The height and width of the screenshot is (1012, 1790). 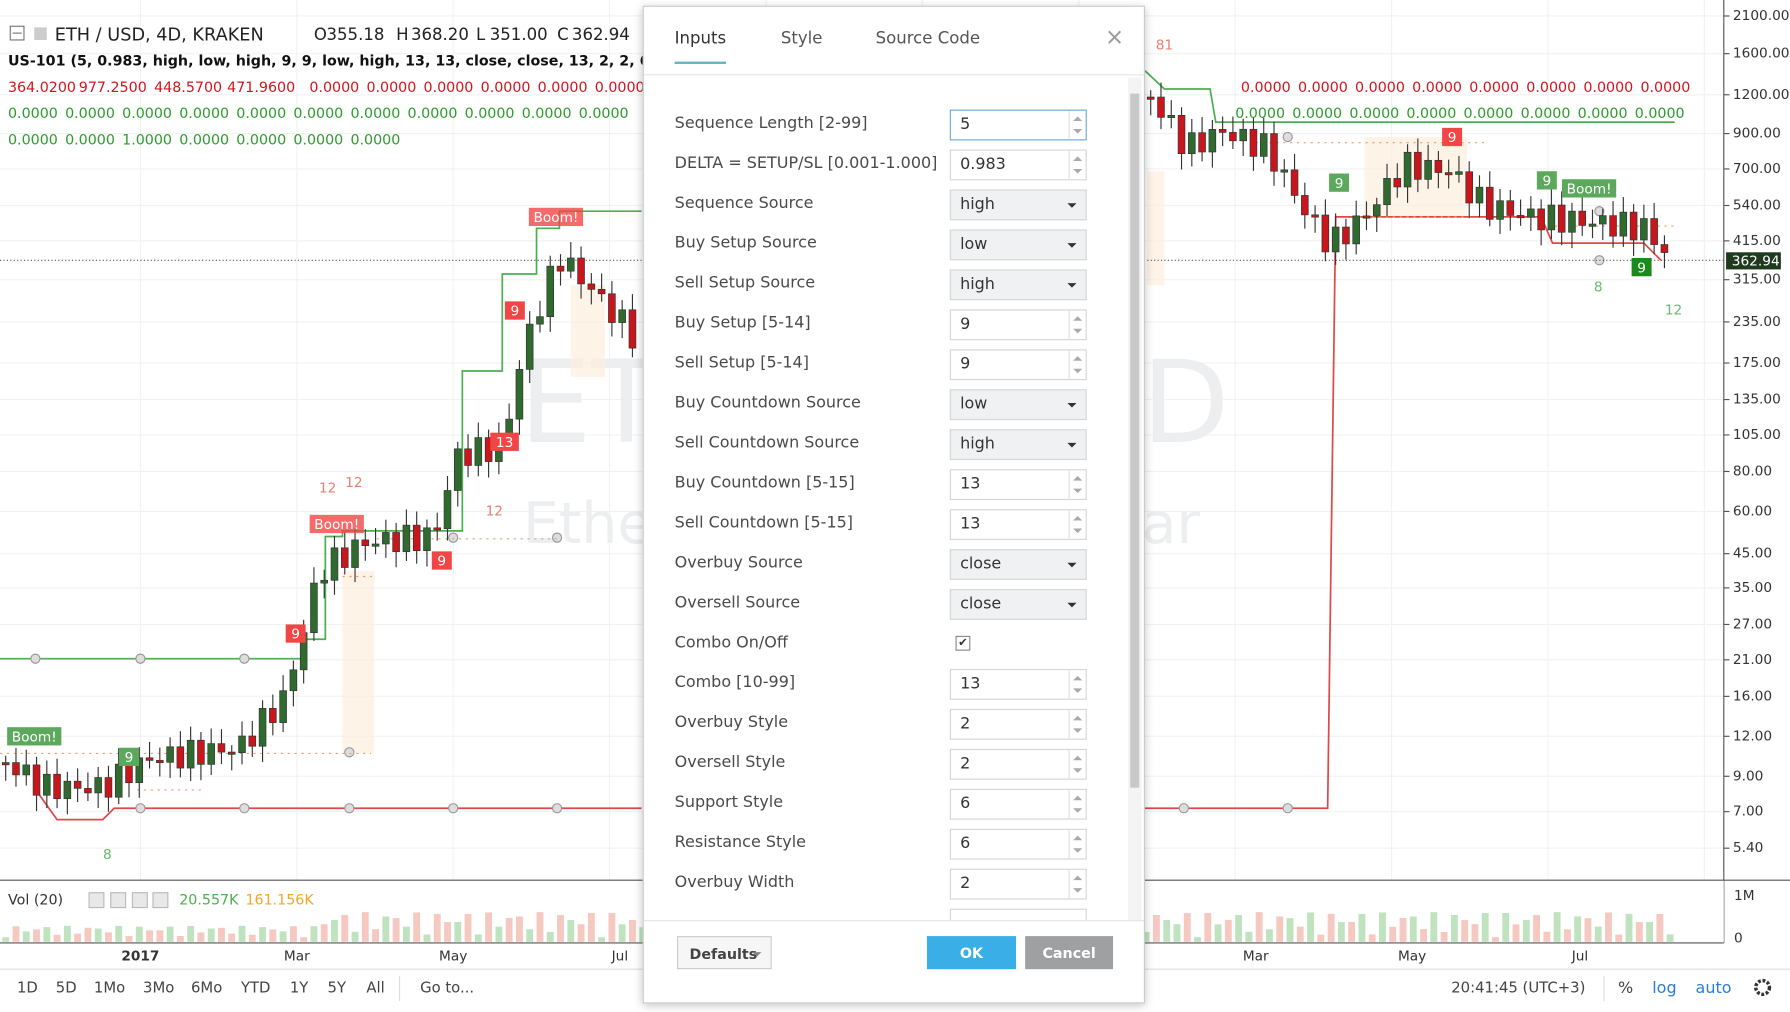 What do you see at coordinates (928, 38) in the screenshot?
I see `tab: Source Code` at bounding box center [928, 38].